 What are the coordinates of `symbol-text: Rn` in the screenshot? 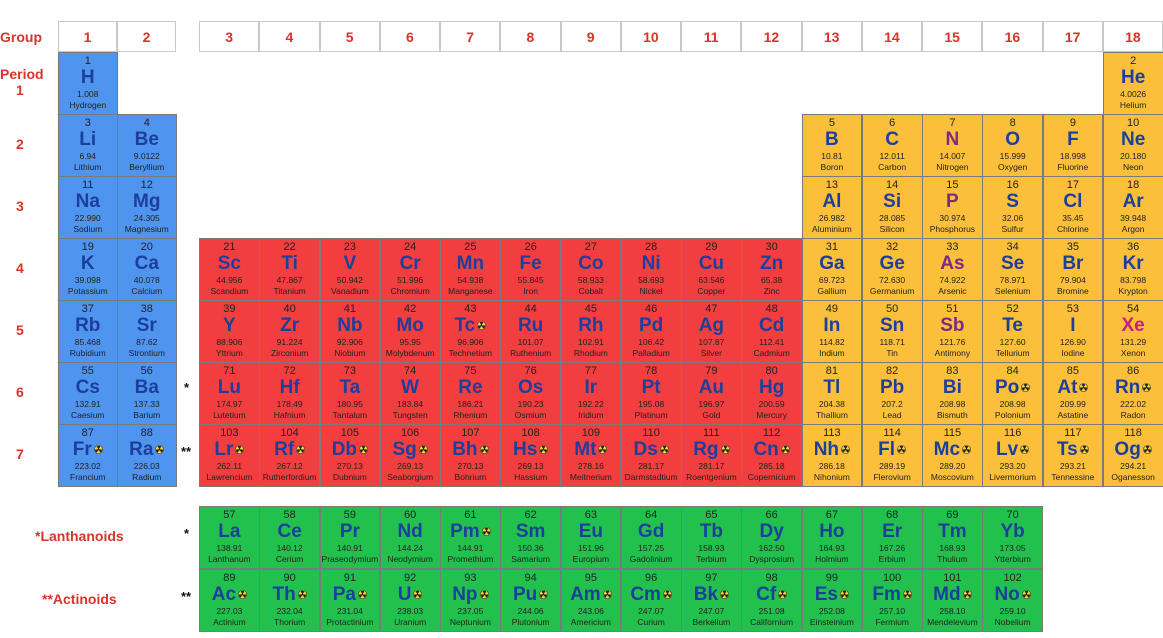 It's located at (1127, 387).